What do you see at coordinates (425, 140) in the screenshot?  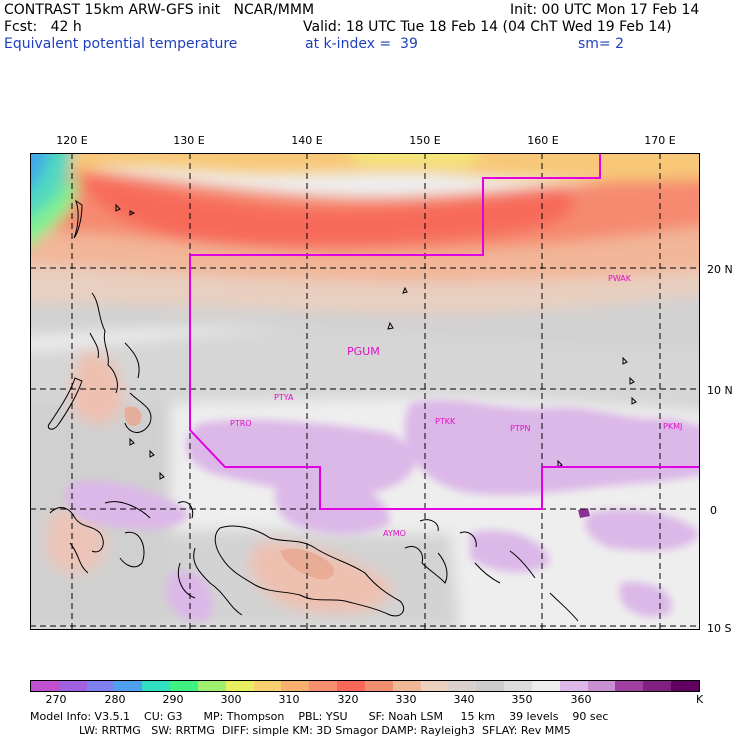 I see `lon-label: 150 E` at bounding box center [425, 140].